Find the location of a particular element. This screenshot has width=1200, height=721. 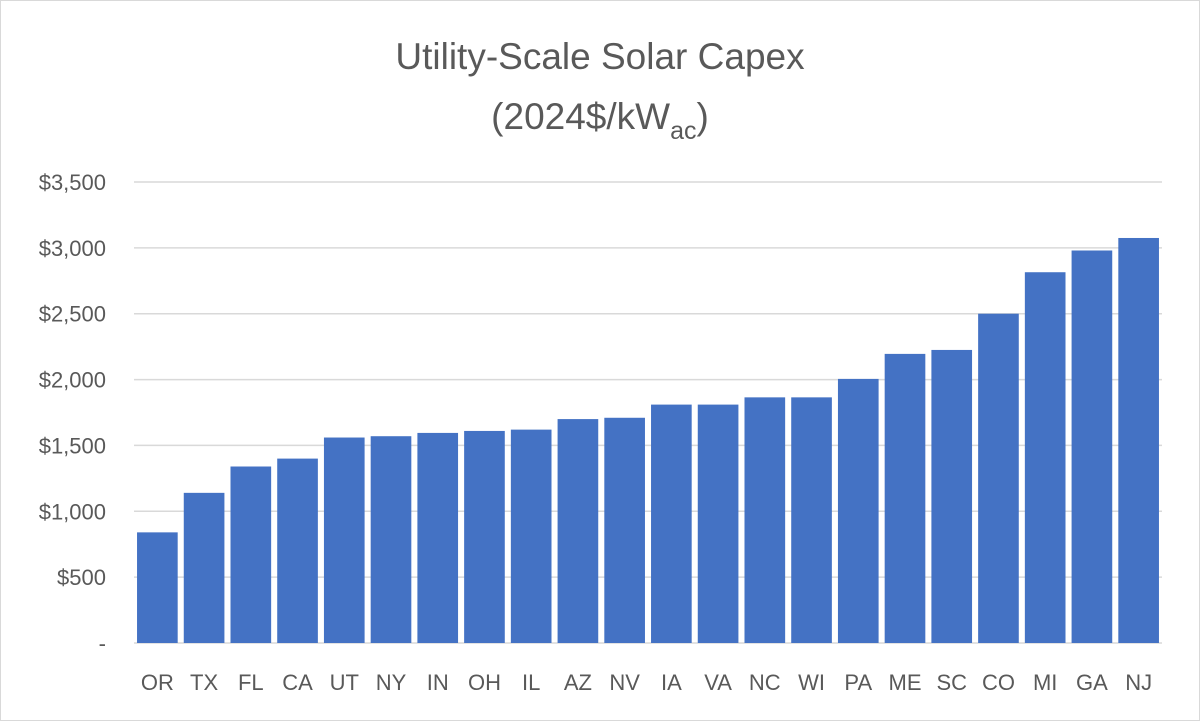

bar-ia is located at coordinates (671, 523).